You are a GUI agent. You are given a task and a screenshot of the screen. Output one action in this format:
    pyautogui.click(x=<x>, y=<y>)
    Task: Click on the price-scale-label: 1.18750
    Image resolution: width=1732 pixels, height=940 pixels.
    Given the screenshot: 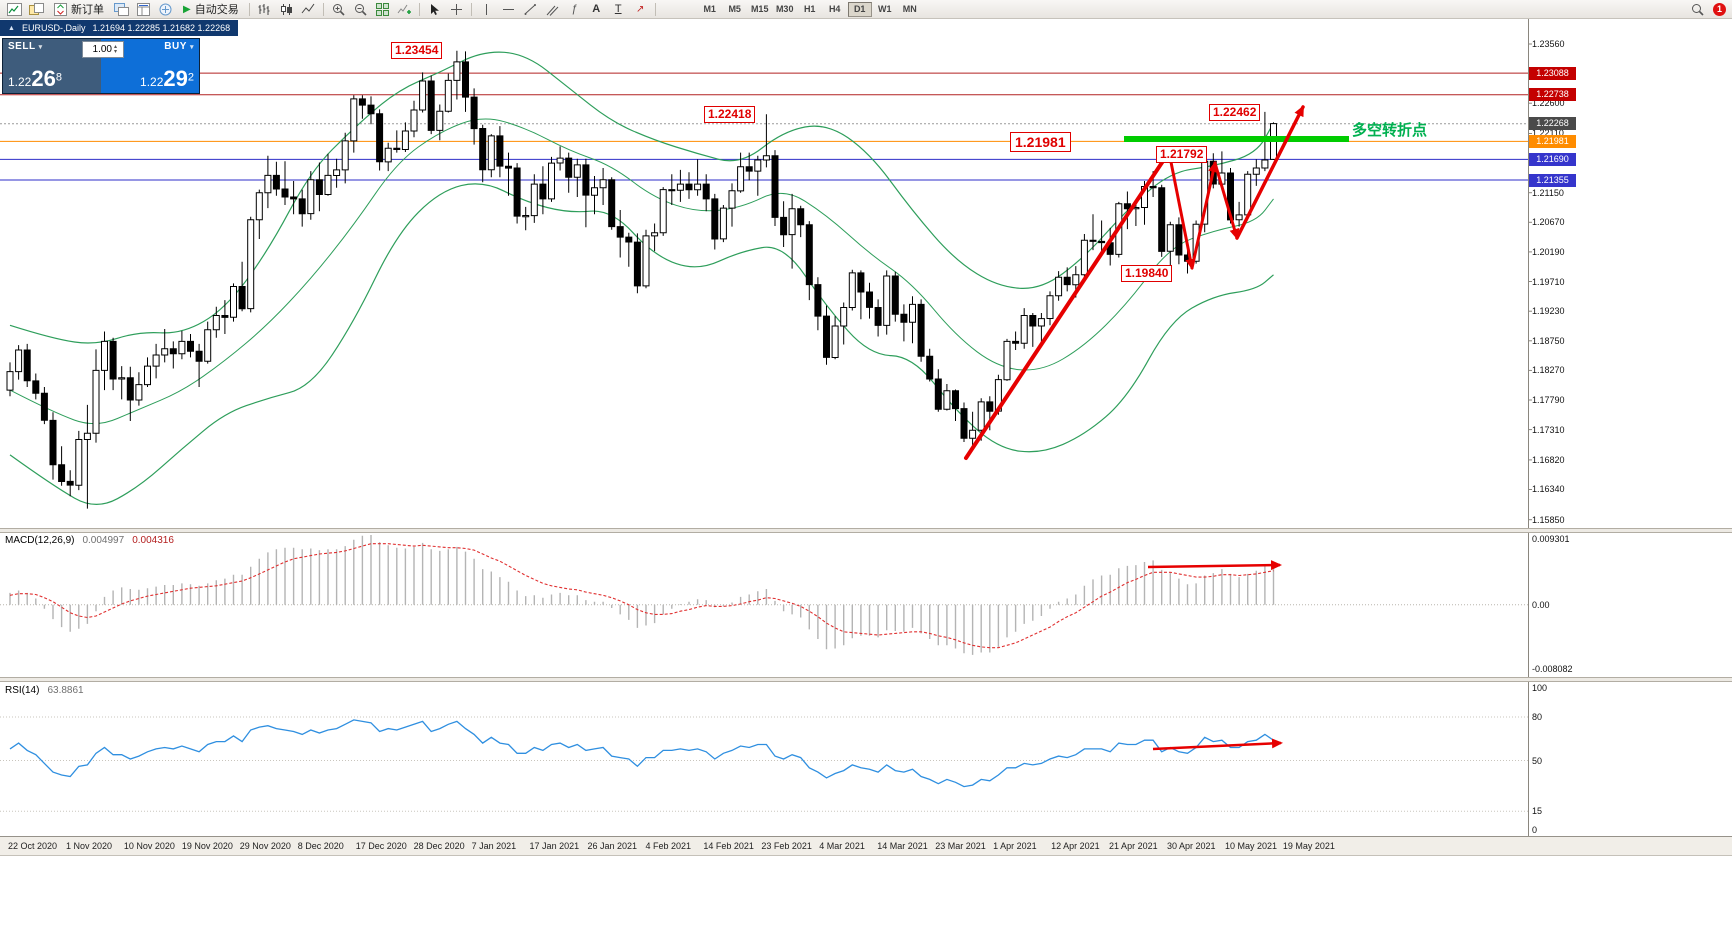 What is the action you would take?
    pyautogui.click(x=1548, y=340)
    